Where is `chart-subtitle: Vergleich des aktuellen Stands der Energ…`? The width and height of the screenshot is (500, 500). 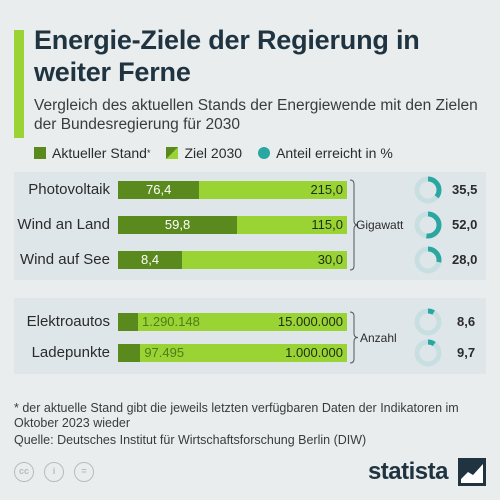
chart-subtitle: Vergleich des aktuellen Stands der Energ… is located at coordinates (256, 115).